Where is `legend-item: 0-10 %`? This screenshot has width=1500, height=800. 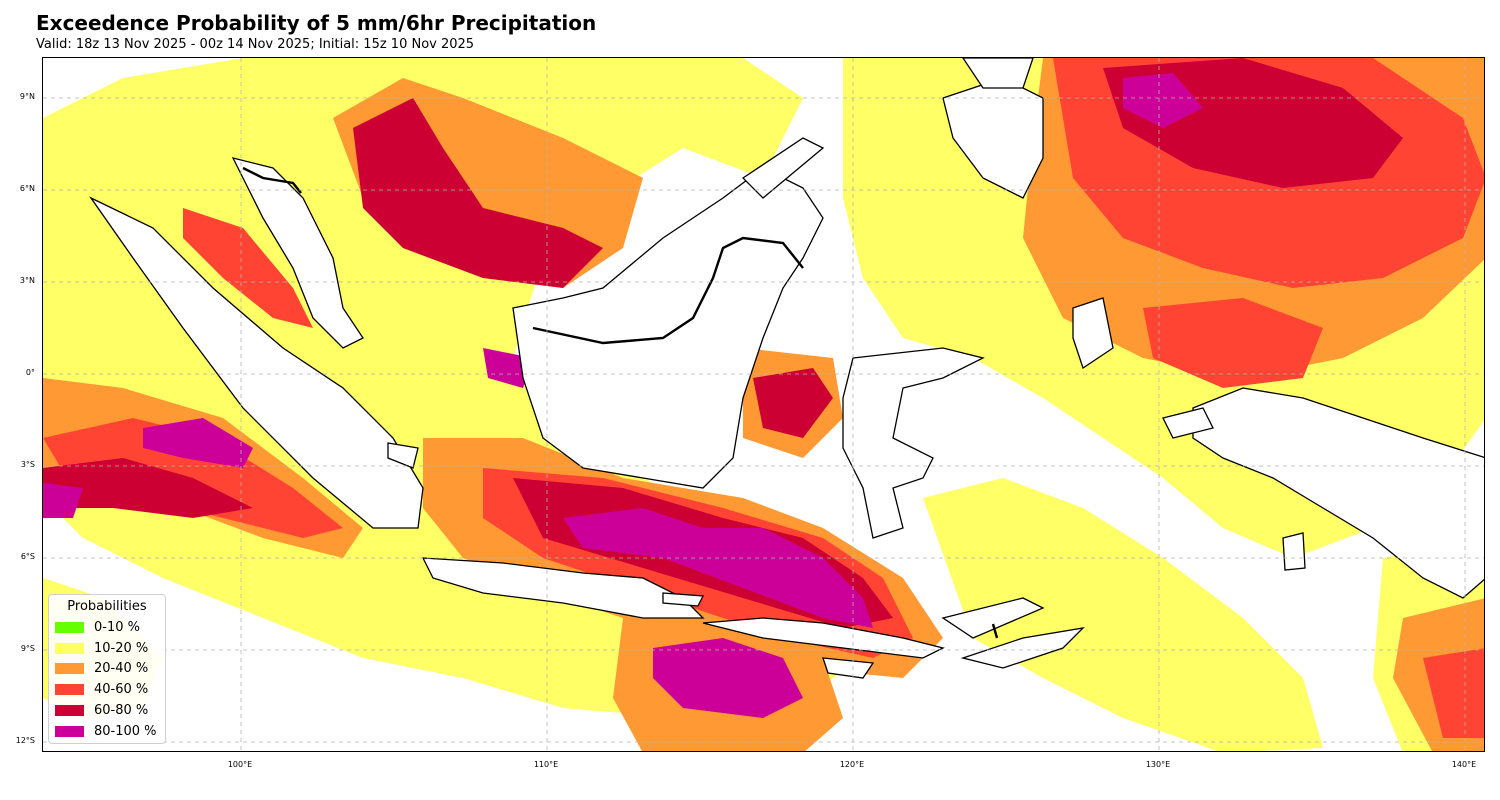 legend-item: 0-10 % is located at coordinates (107, 627).